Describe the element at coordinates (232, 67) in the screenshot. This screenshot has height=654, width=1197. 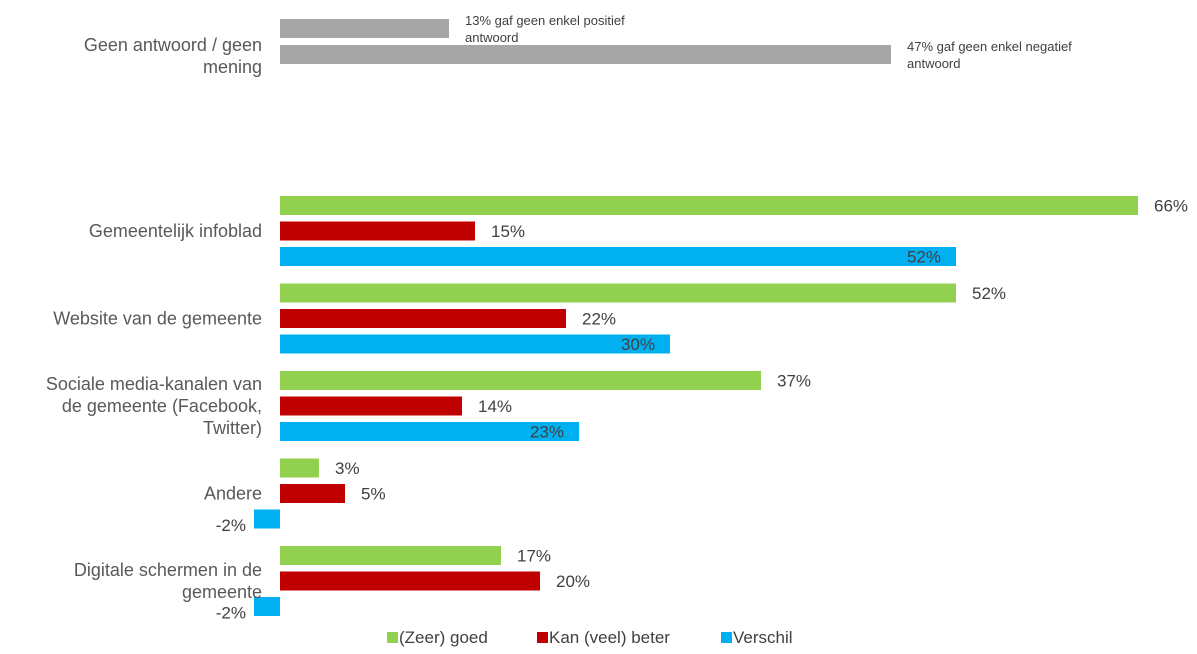
I see `category-label: mening` at that location.